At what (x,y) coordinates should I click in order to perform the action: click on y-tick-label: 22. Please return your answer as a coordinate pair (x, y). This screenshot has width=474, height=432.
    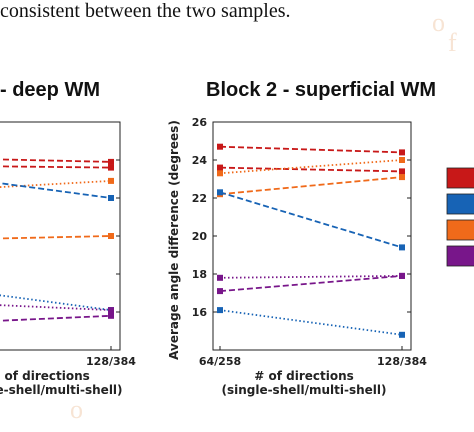
    Looking at the image, I should click on (199, 198).